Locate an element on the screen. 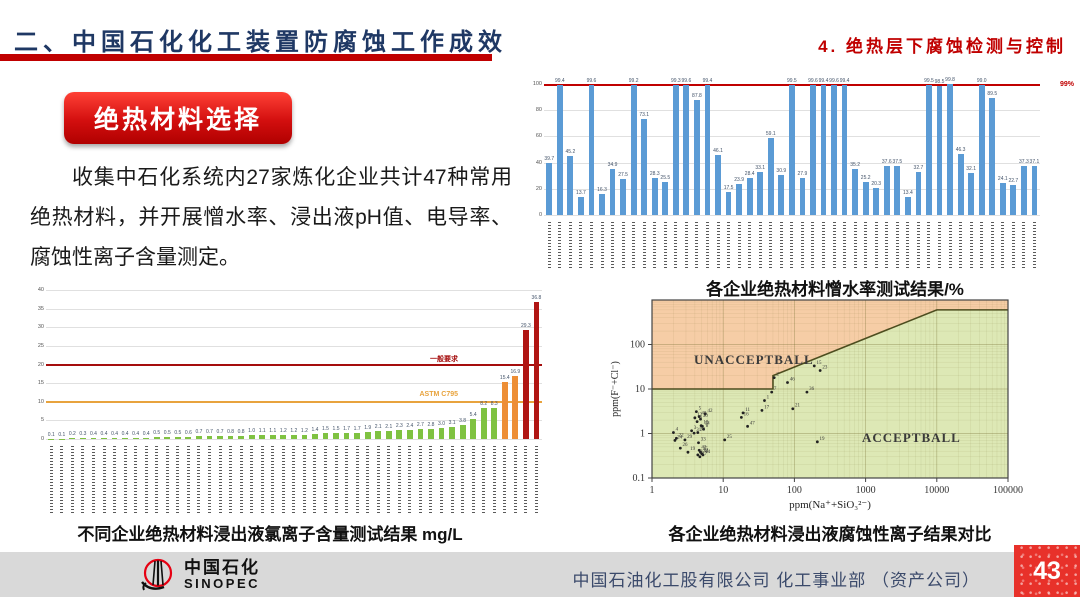  bar-value-label: 89.5 is located at coordinates (992, 93).